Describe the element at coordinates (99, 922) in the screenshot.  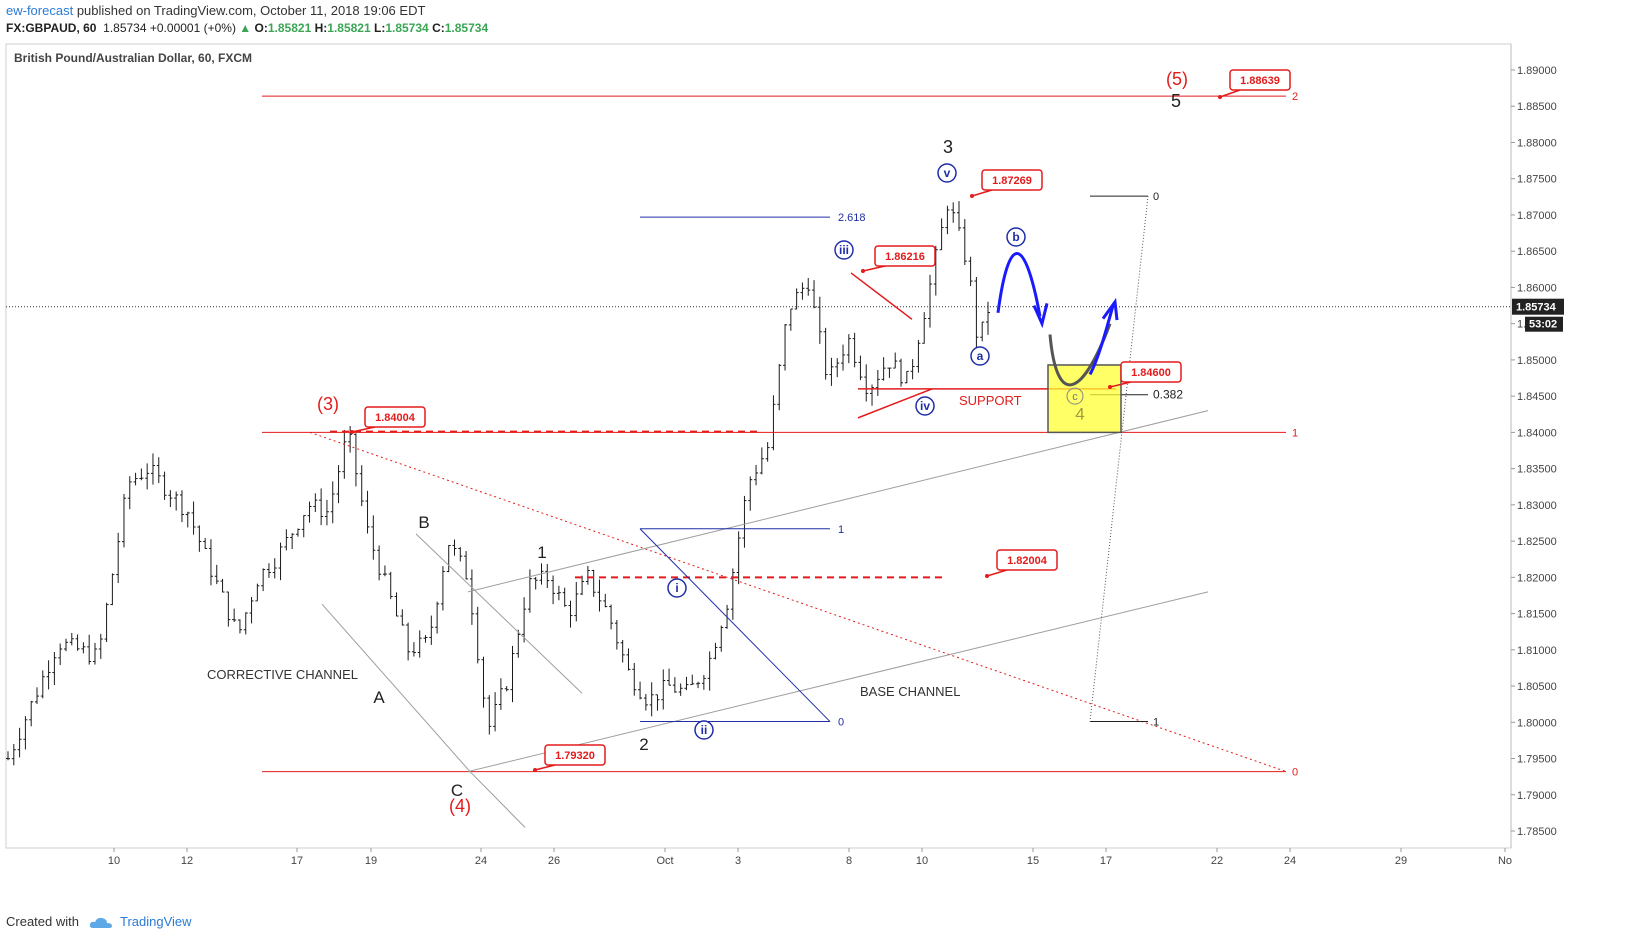
I see `footer: Created with TradingView` at that location.